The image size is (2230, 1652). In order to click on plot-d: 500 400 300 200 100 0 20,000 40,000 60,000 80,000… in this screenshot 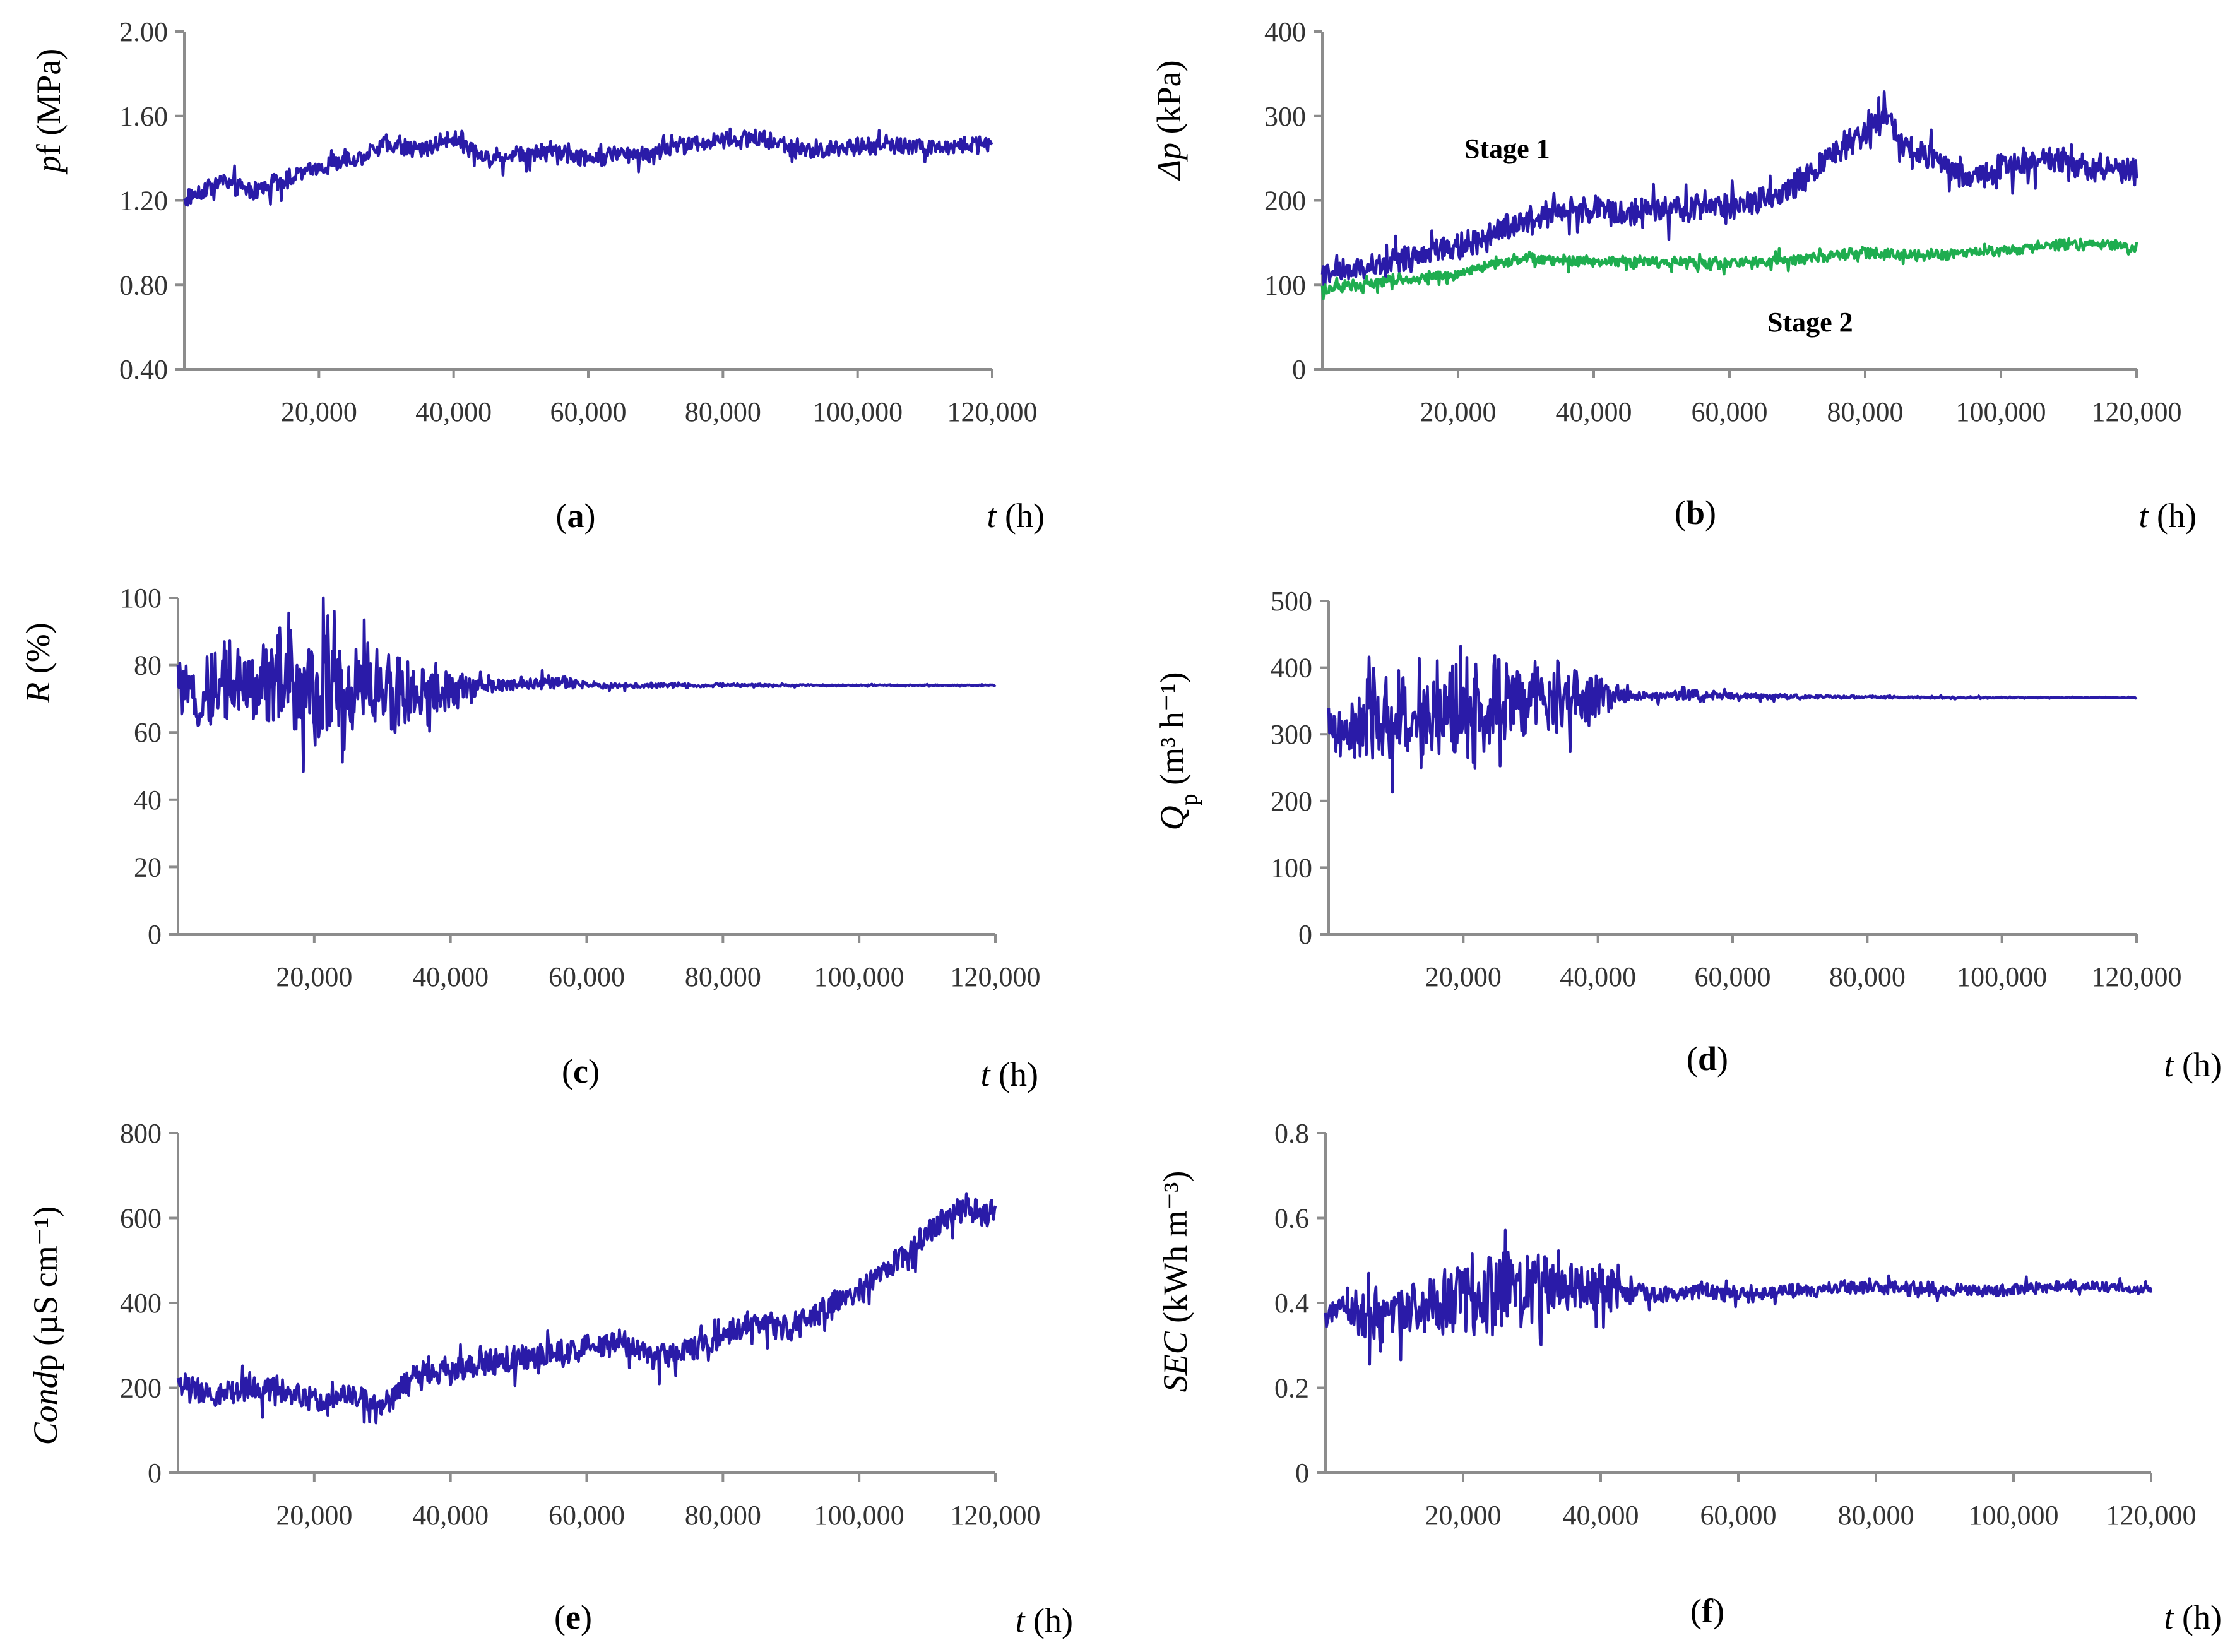, I will do `click(1726, 789)`.